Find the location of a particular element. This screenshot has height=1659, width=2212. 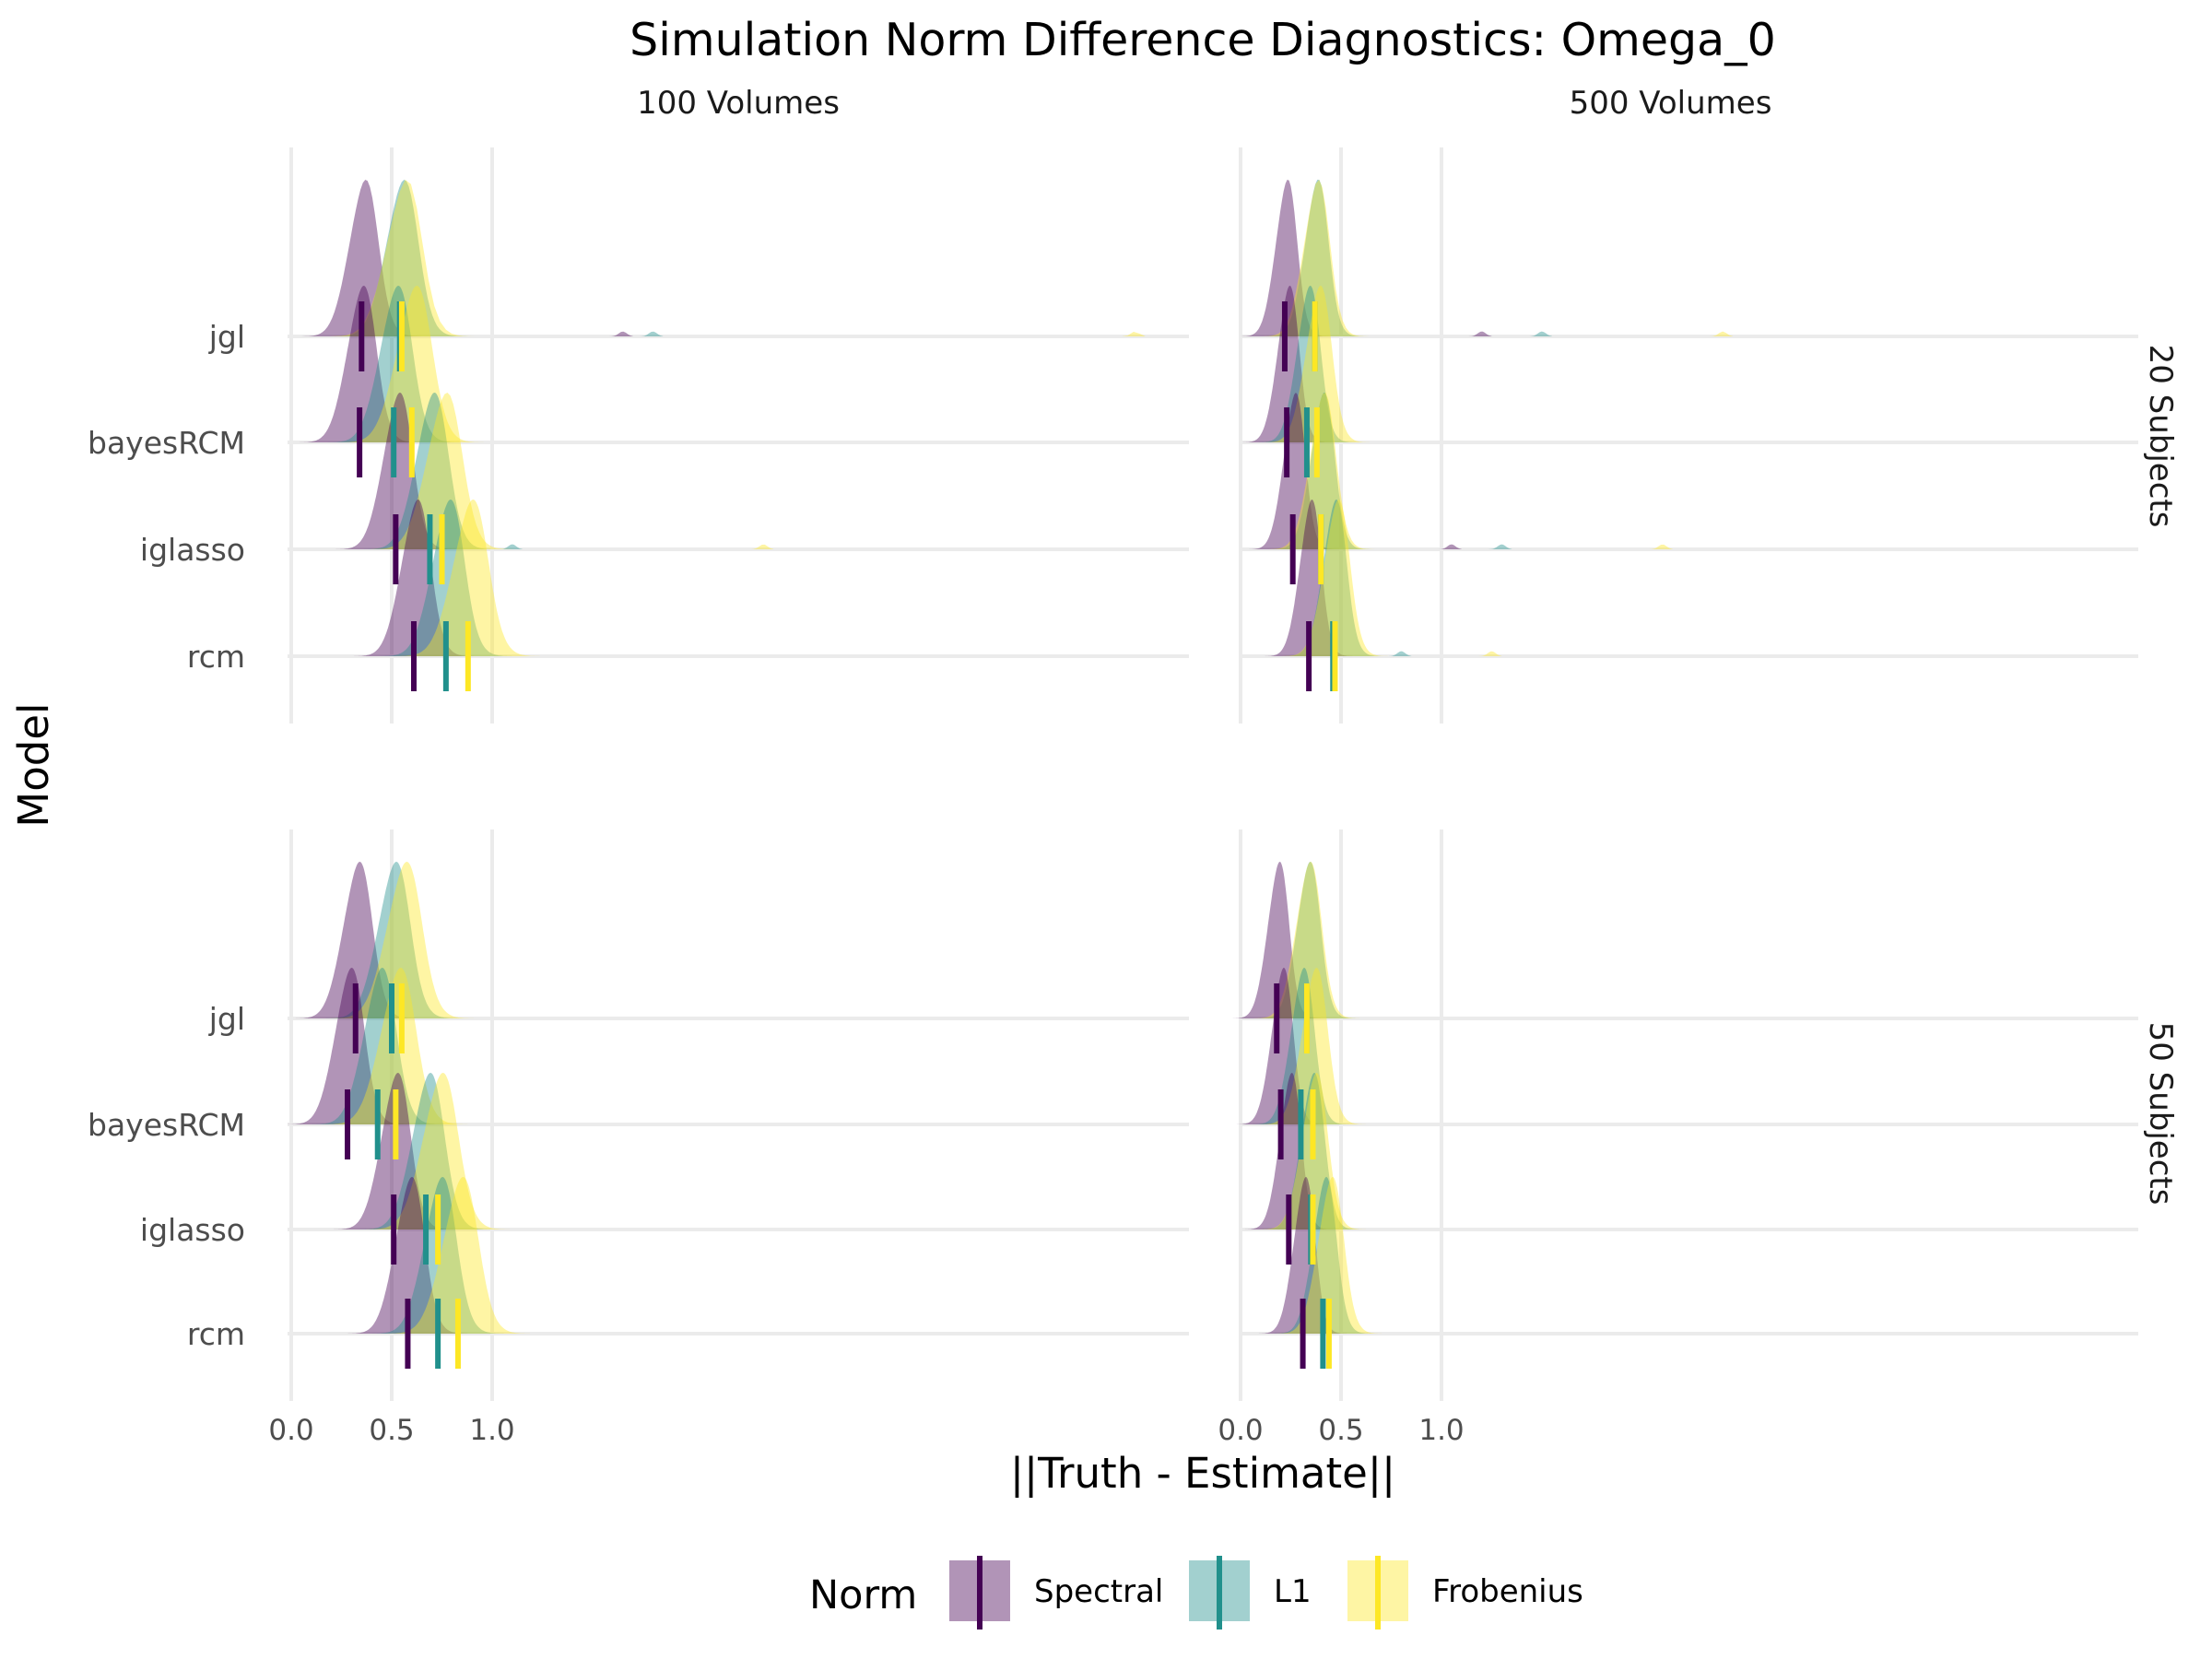

panel-500-volumes-20-subjects-ridge-rcm-frobenius is located at coordinates (1391, 578).